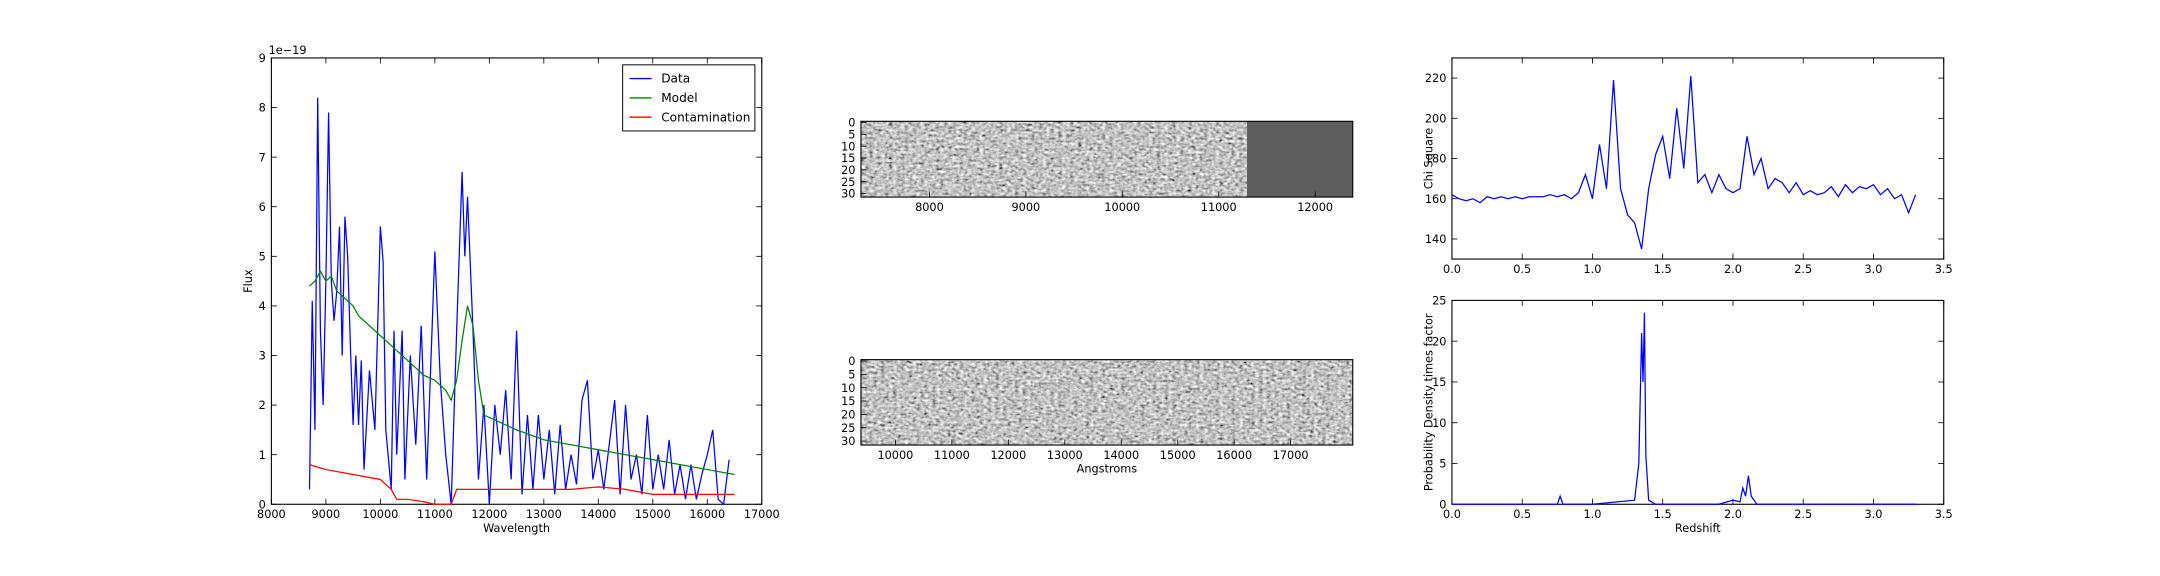 The image size is (2160, 576). Describe the element at coordinates (1436, 118) in the screenshot. I see `y-tick-label: 200` at that location.